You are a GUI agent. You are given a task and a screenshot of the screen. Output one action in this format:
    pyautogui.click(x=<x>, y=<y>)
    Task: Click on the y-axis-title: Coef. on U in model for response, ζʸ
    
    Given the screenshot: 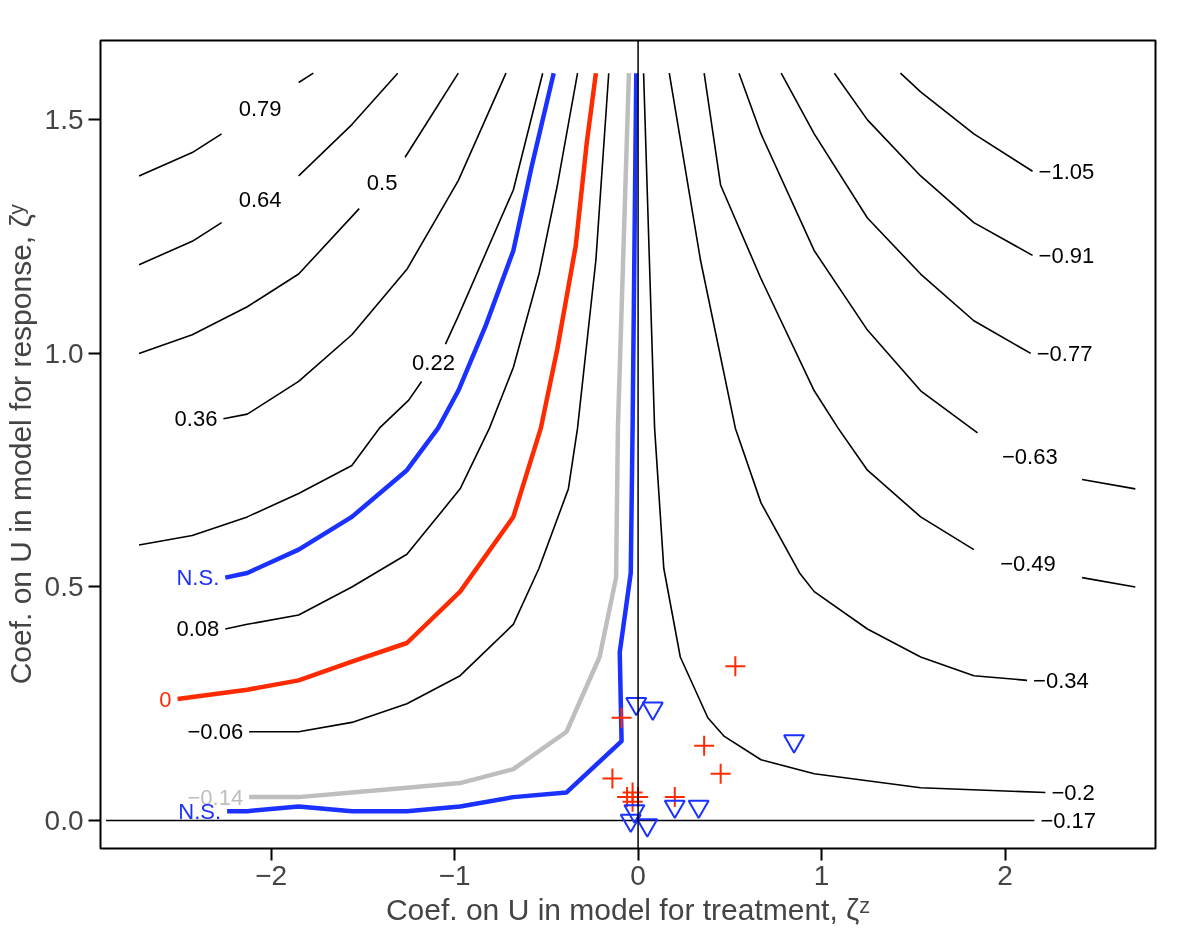 What is the action you would take?
    pyautogui.click(x=20, y=444)
    